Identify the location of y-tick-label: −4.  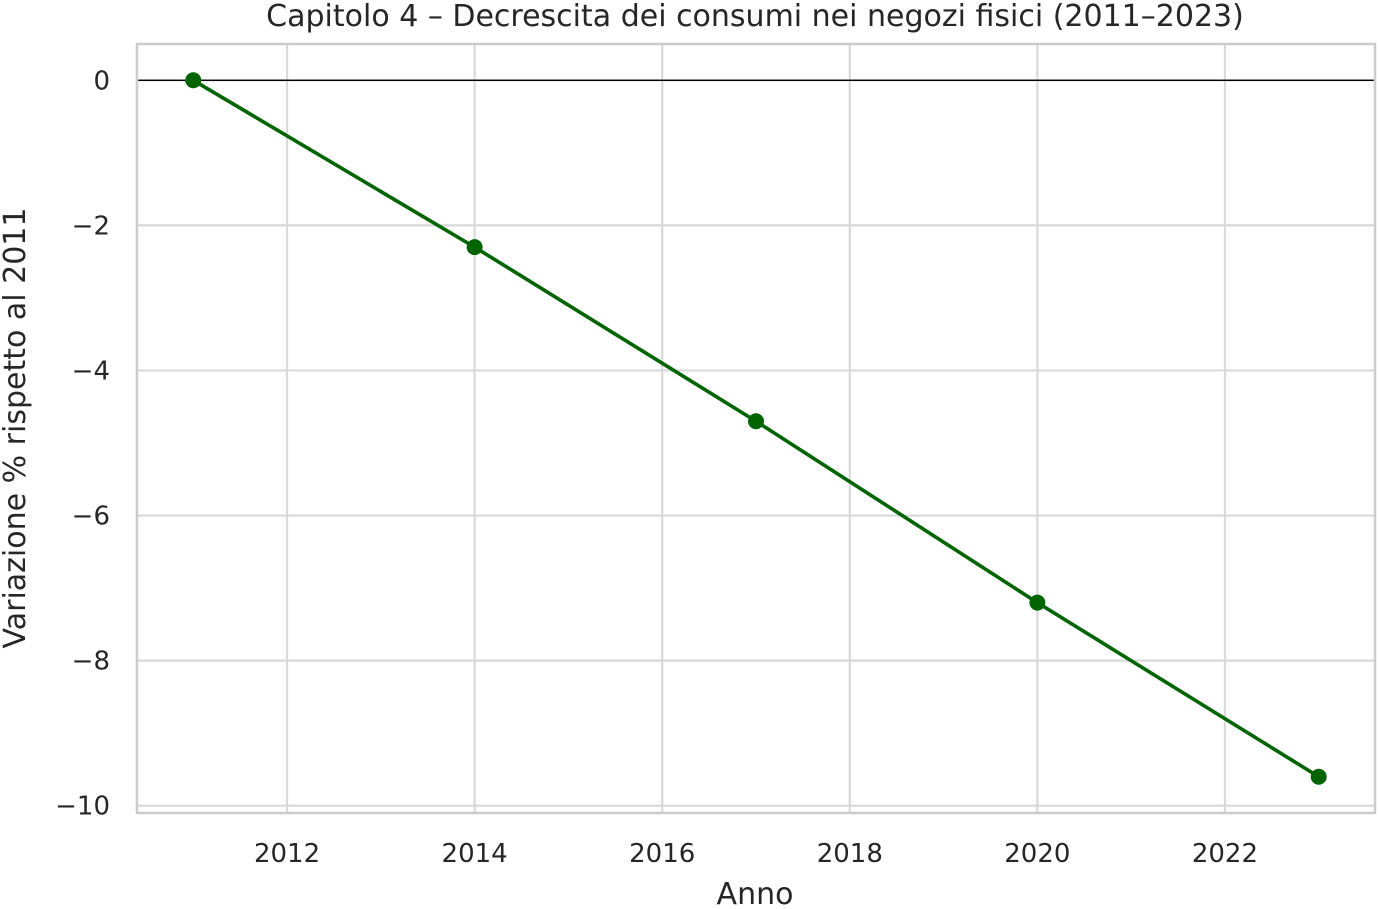
(91, 371).